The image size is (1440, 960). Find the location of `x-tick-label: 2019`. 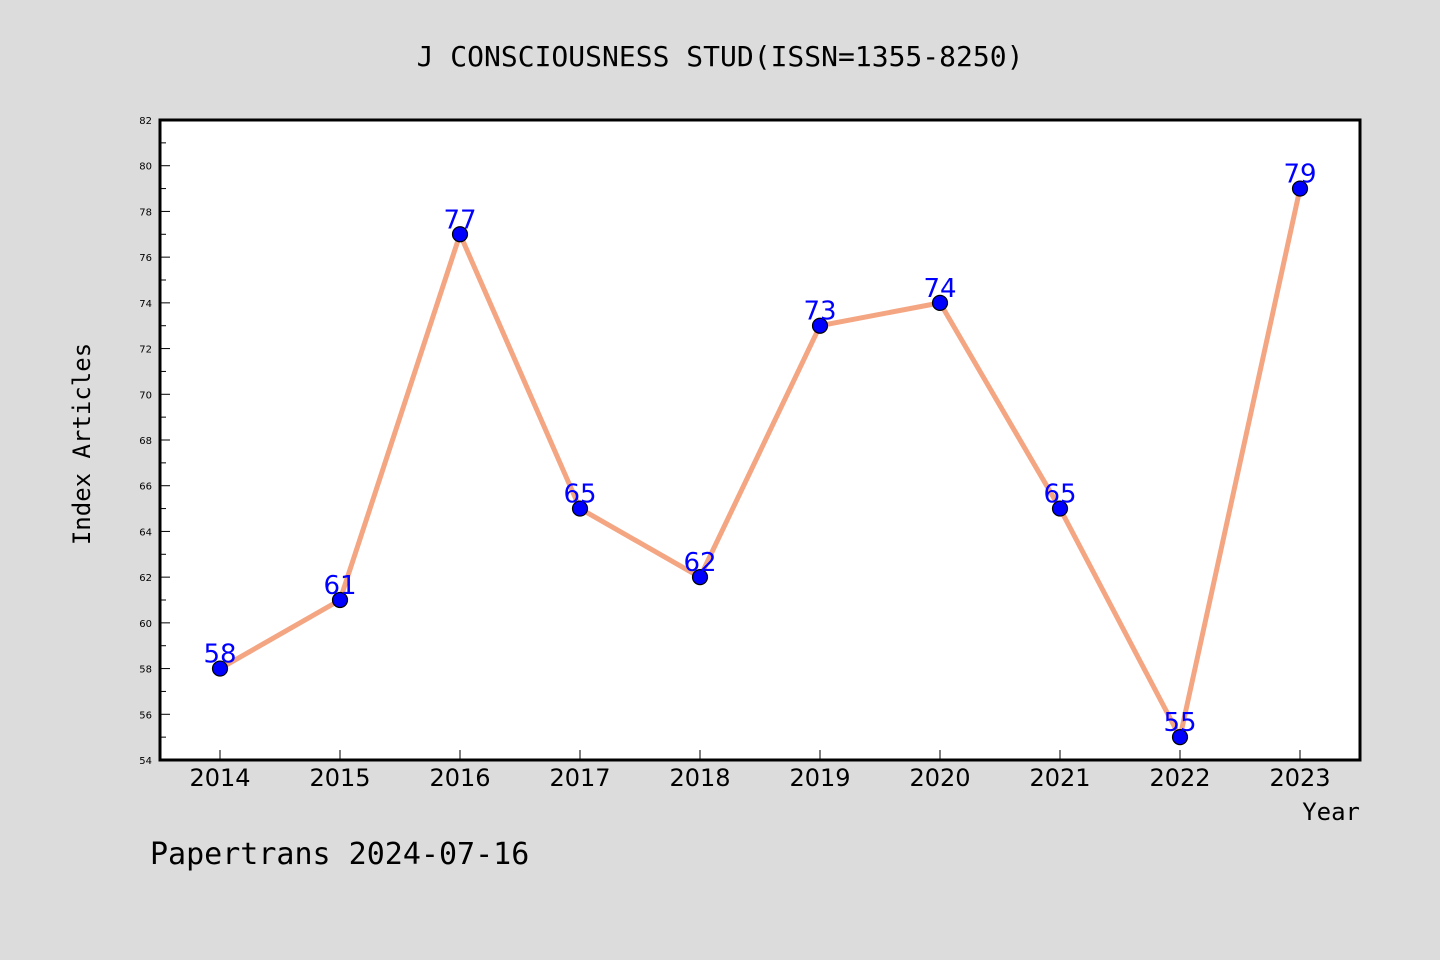

x-tick-label: 2019 is located at coordinates (819, 778).